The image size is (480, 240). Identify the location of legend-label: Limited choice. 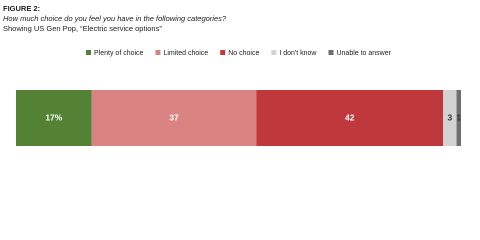
(185, 53).